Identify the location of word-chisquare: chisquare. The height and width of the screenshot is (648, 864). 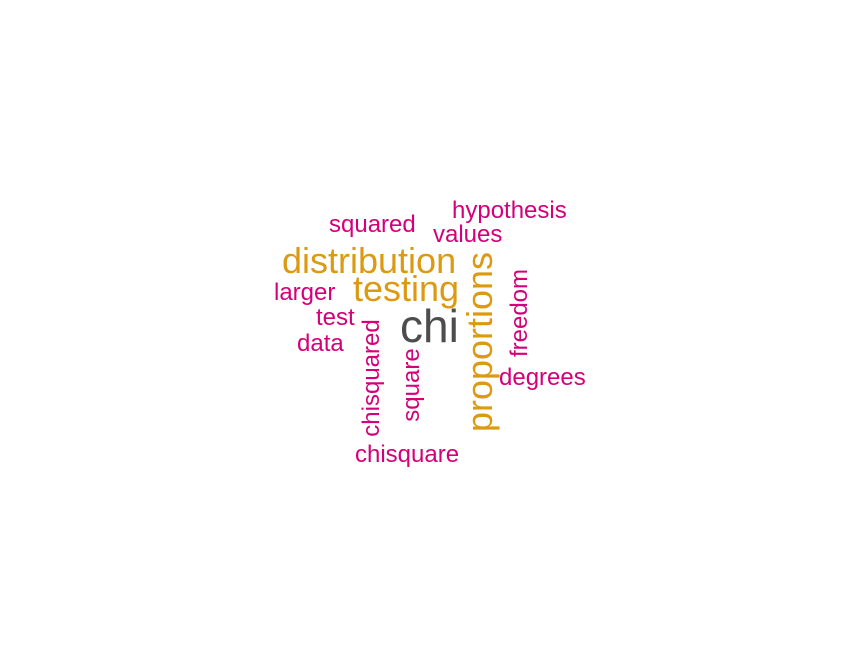
(407, 454).